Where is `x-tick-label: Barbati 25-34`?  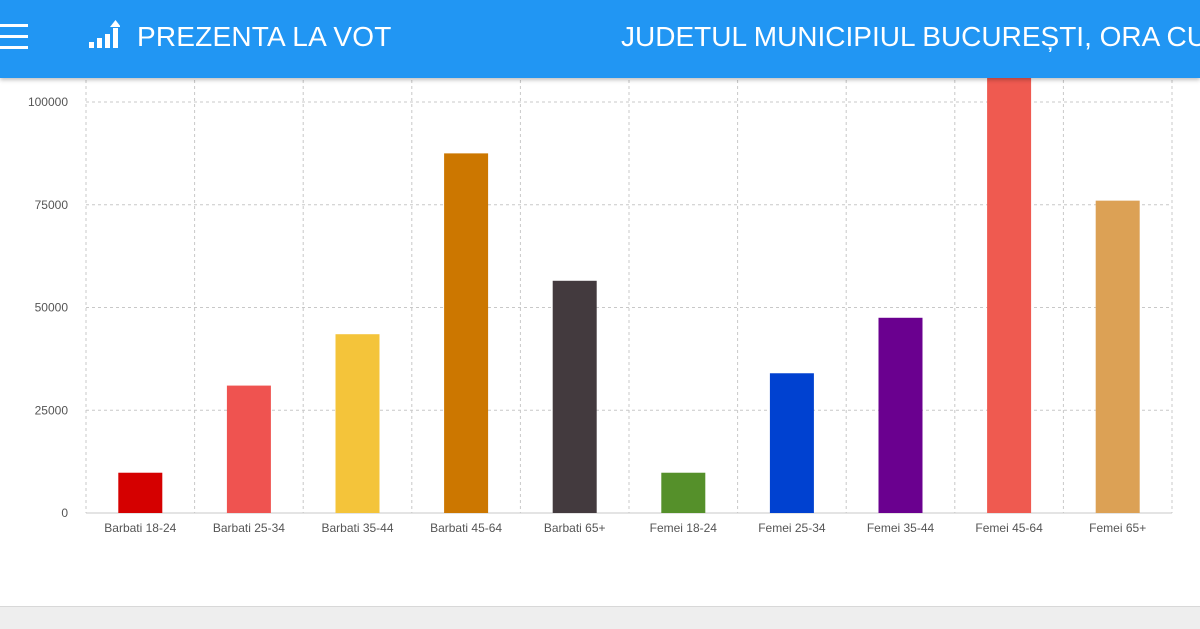
x-tick-label: Barbati 25-34 is located at coordinates (249, 528).